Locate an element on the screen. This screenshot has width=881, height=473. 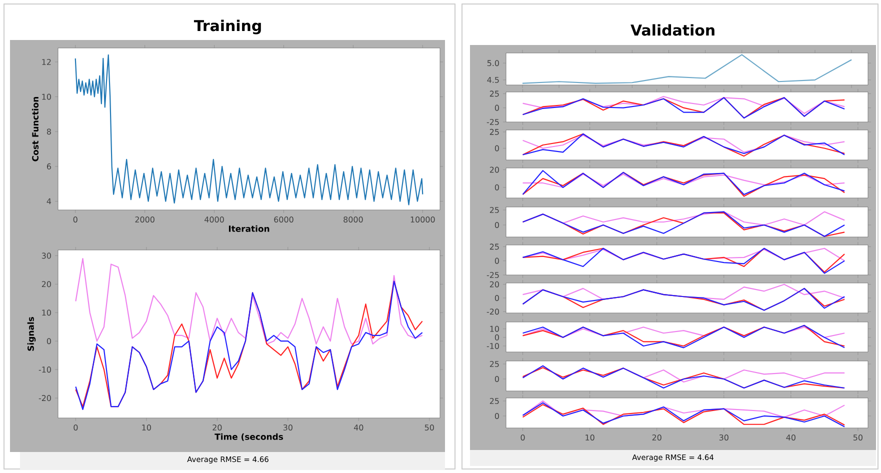
x-axis-title: Iteration is located at coordinates (249, 228).